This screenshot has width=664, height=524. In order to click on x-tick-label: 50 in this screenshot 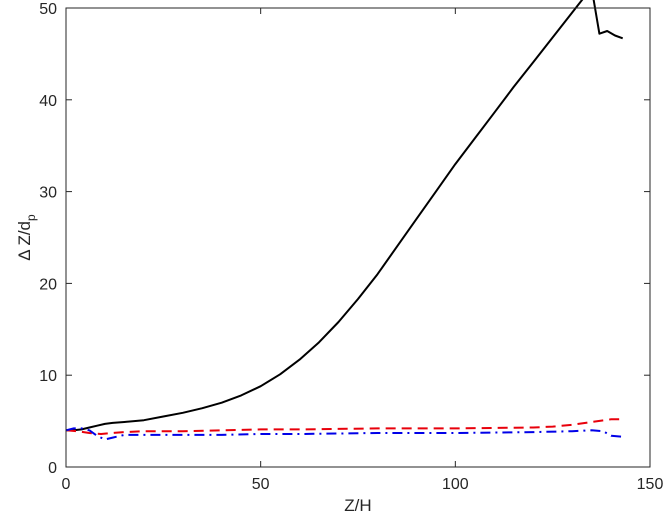, I will do `click(261, 484)`.